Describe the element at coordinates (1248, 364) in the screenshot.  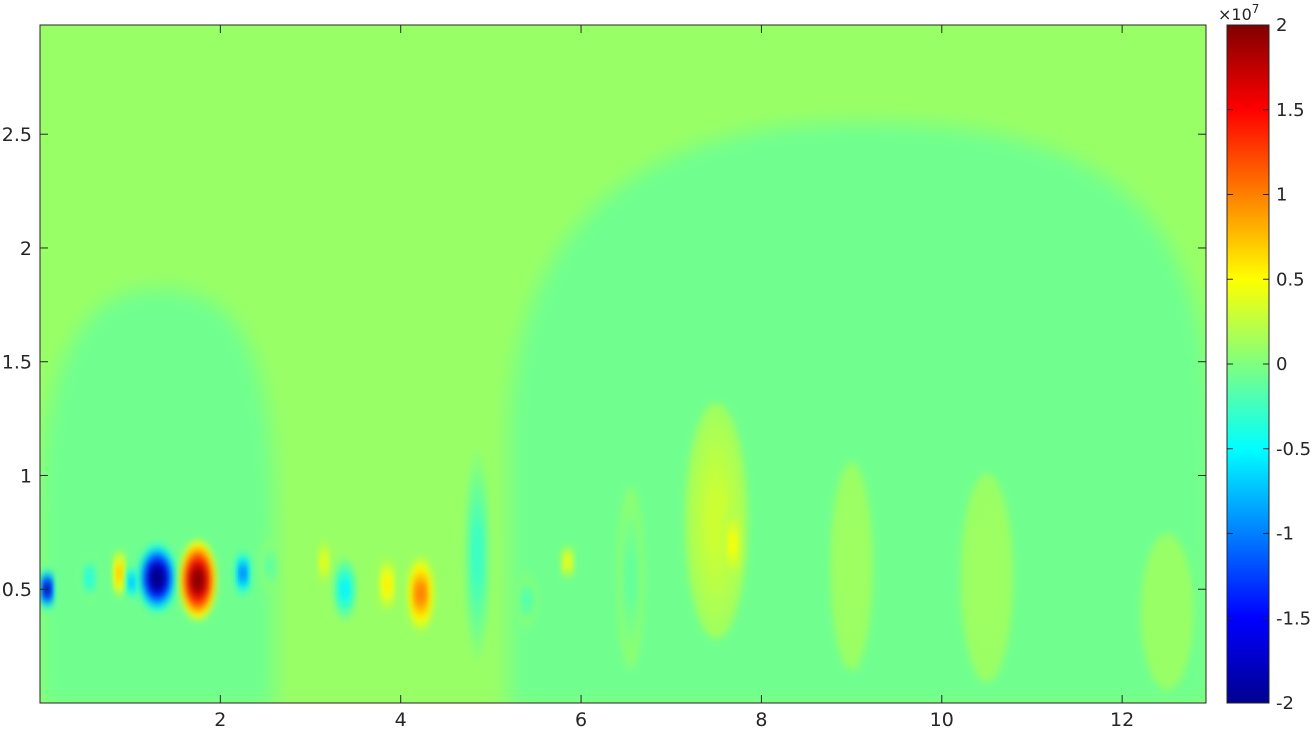
I see `colorbar-gradient` at that location.